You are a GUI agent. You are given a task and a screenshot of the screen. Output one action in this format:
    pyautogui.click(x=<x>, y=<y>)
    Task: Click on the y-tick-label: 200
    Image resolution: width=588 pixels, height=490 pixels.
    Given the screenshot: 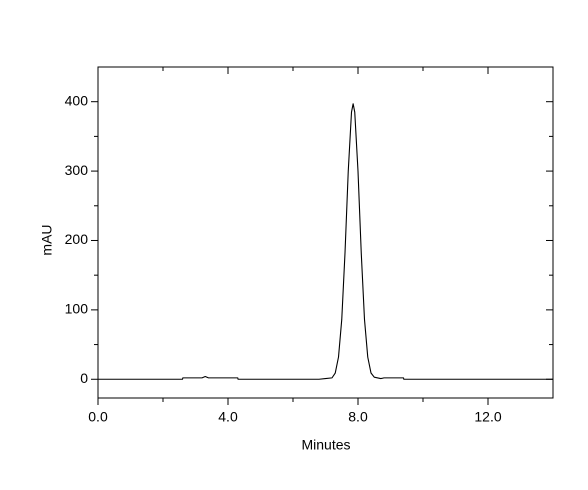 What is the action you would take?
    pyautogui.click(x=77, y=239)
    